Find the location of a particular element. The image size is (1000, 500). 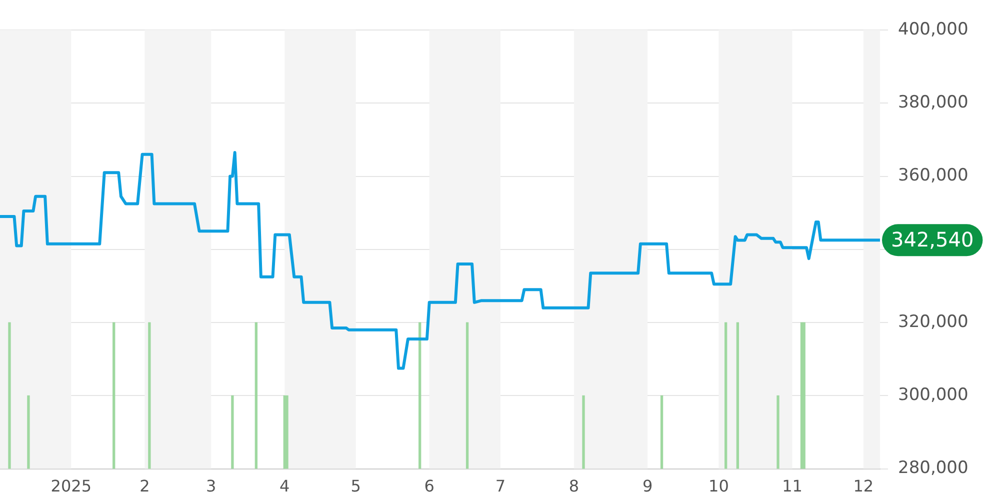

y-tick-label: 300,000 is located at coordinates (933, 395).